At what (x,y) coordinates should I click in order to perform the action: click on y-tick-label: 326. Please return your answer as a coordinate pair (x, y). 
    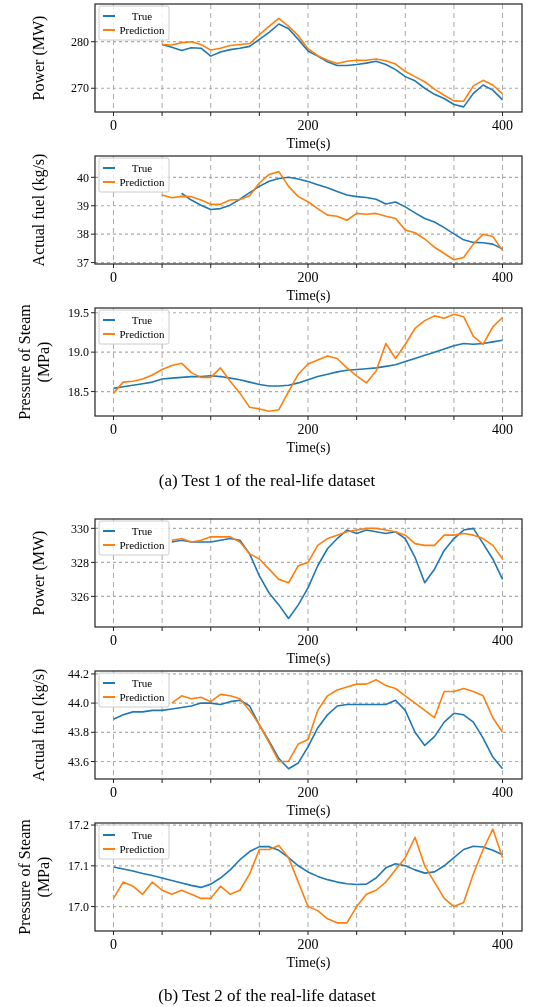
    Looking at the image, I should click on (80, 596).